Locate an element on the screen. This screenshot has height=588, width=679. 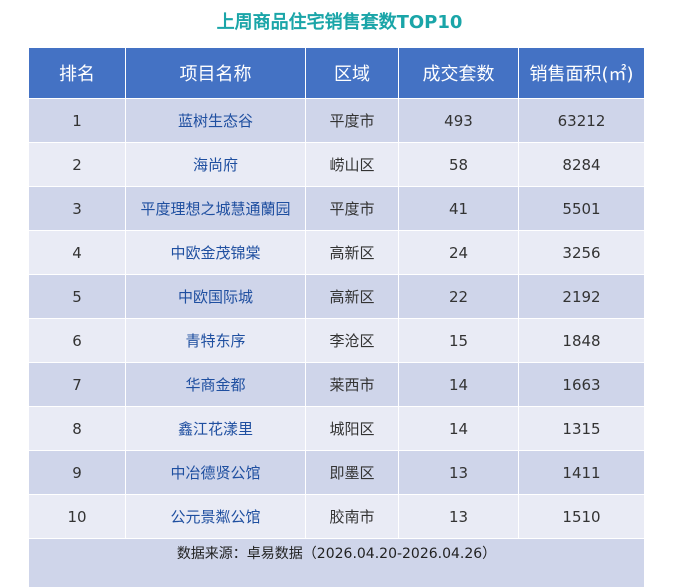
table-cell: 8 is located at coordinates (77, 428).